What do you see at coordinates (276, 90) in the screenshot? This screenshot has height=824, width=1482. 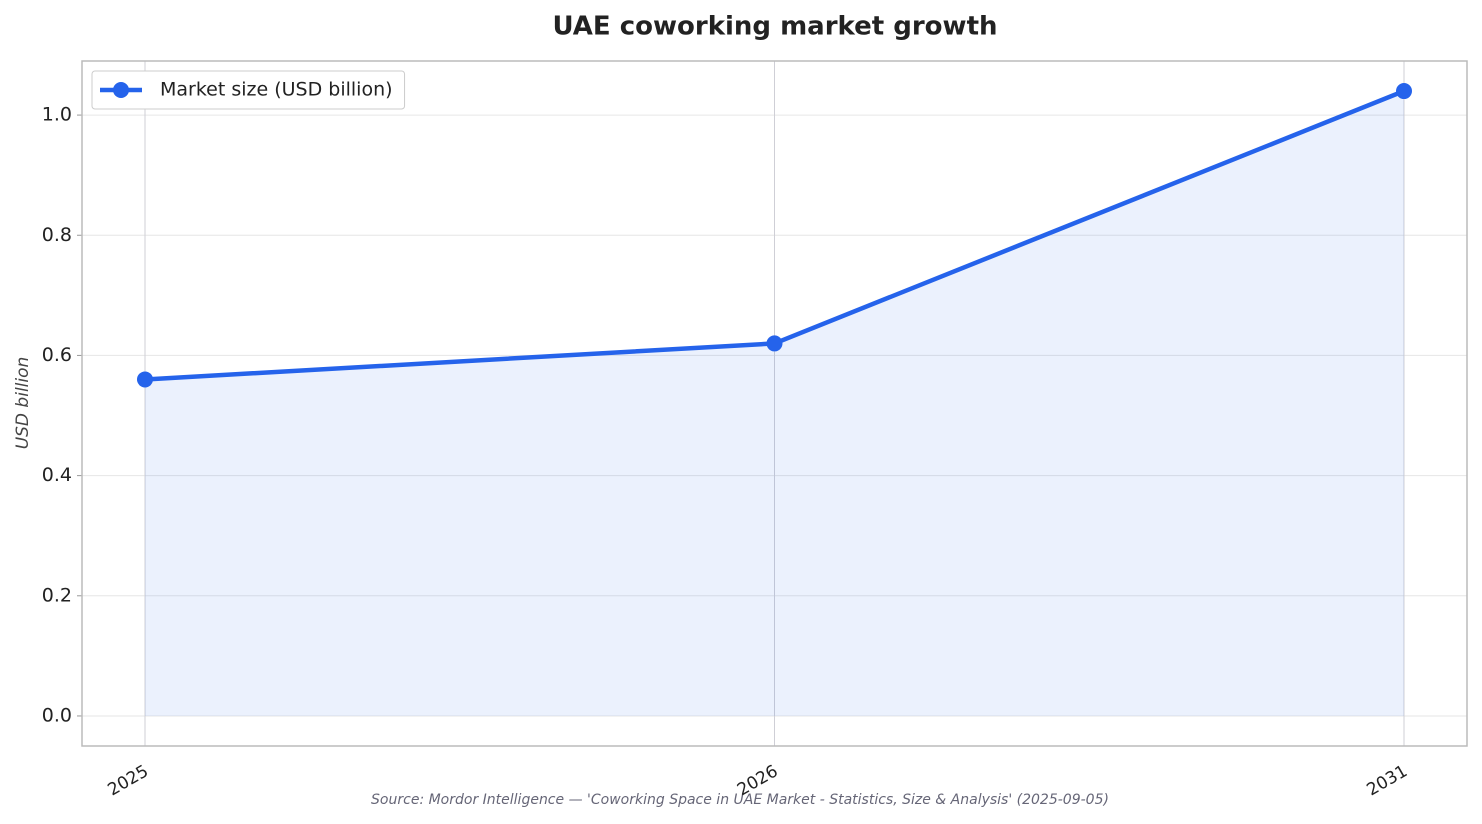 I see `legend-label: Market size (USD billion)` at bounding box center [276, 90].